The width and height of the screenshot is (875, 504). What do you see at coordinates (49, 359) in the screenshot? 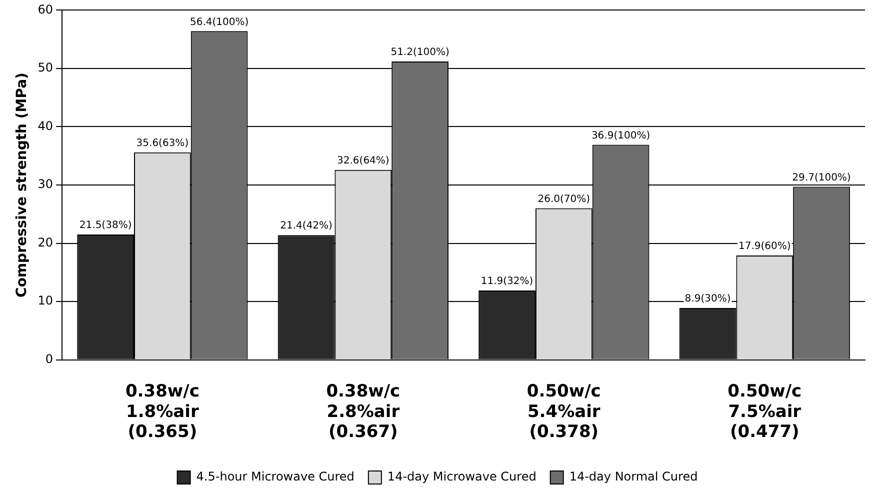
I see `y-tick-label: 0` at bounding box center [49, 359].